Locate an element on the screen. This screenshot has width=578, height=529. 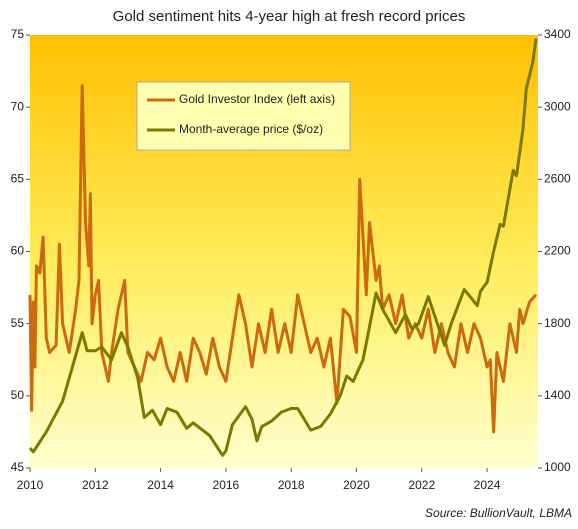
x-tick-label: 2016 is located at coordinates (226, 485).